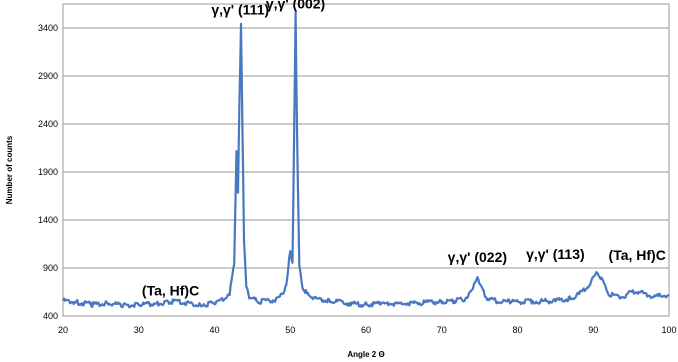 The height and width of the screenshot is (362, 678). I want to click on x-tick-label: 60, so click(366, 330).